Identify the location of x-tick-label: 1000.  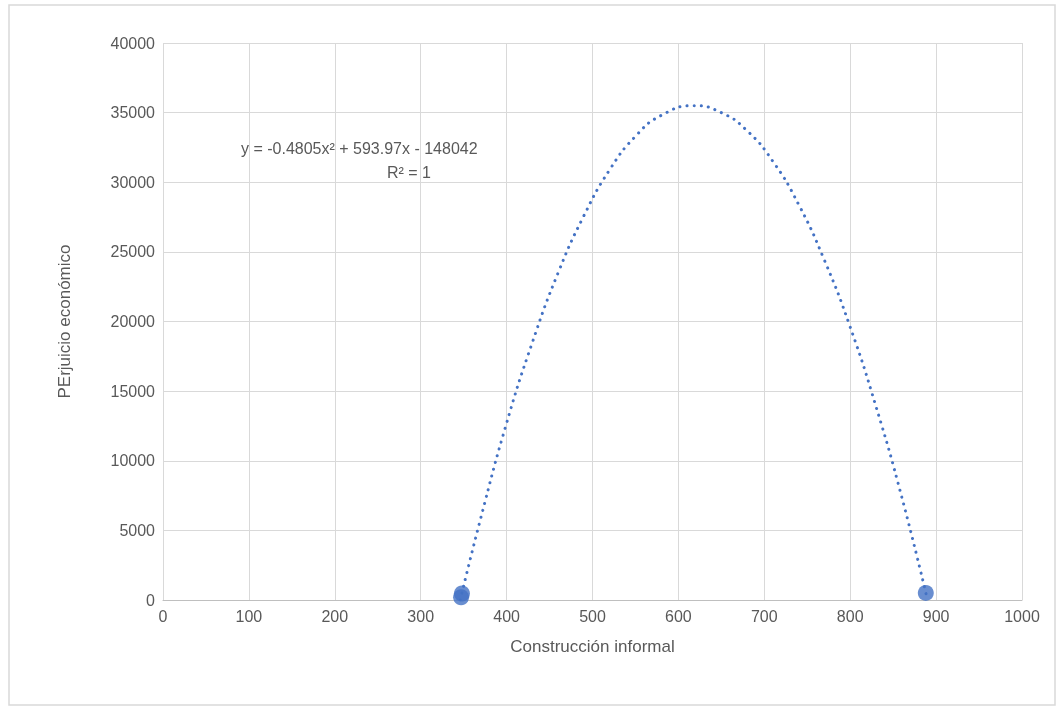
(1022, 616).